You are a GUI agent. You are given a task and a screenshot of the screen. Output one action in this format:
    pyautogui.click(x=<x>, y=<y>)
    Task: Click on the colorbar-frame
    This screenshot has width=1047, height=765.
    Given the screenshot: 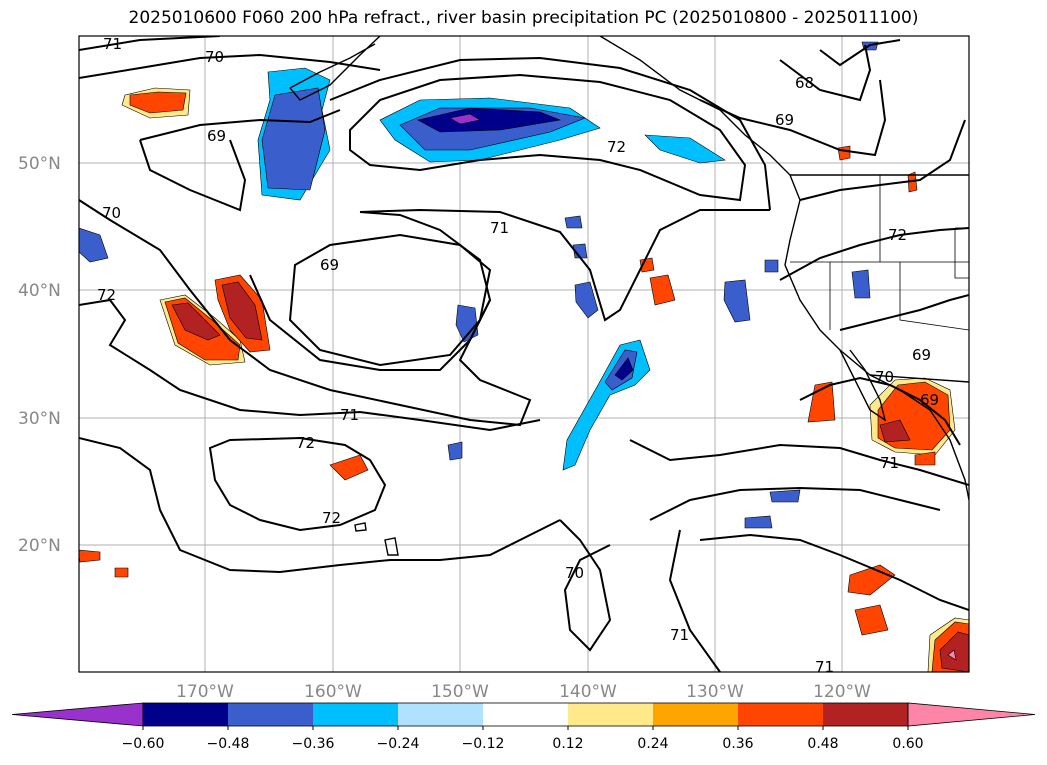 What is the action you would take?
    pyautogui.click(x=525, y=714)
    